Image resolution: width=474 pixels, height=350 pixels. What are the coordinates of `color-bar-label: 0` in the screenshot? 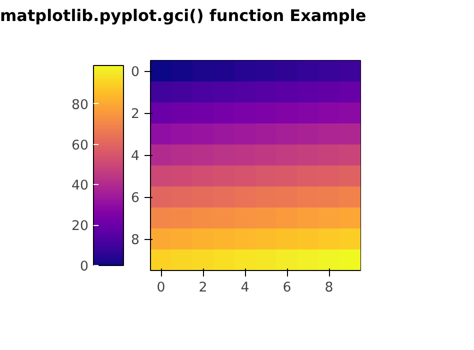 It's located at (84, 267).